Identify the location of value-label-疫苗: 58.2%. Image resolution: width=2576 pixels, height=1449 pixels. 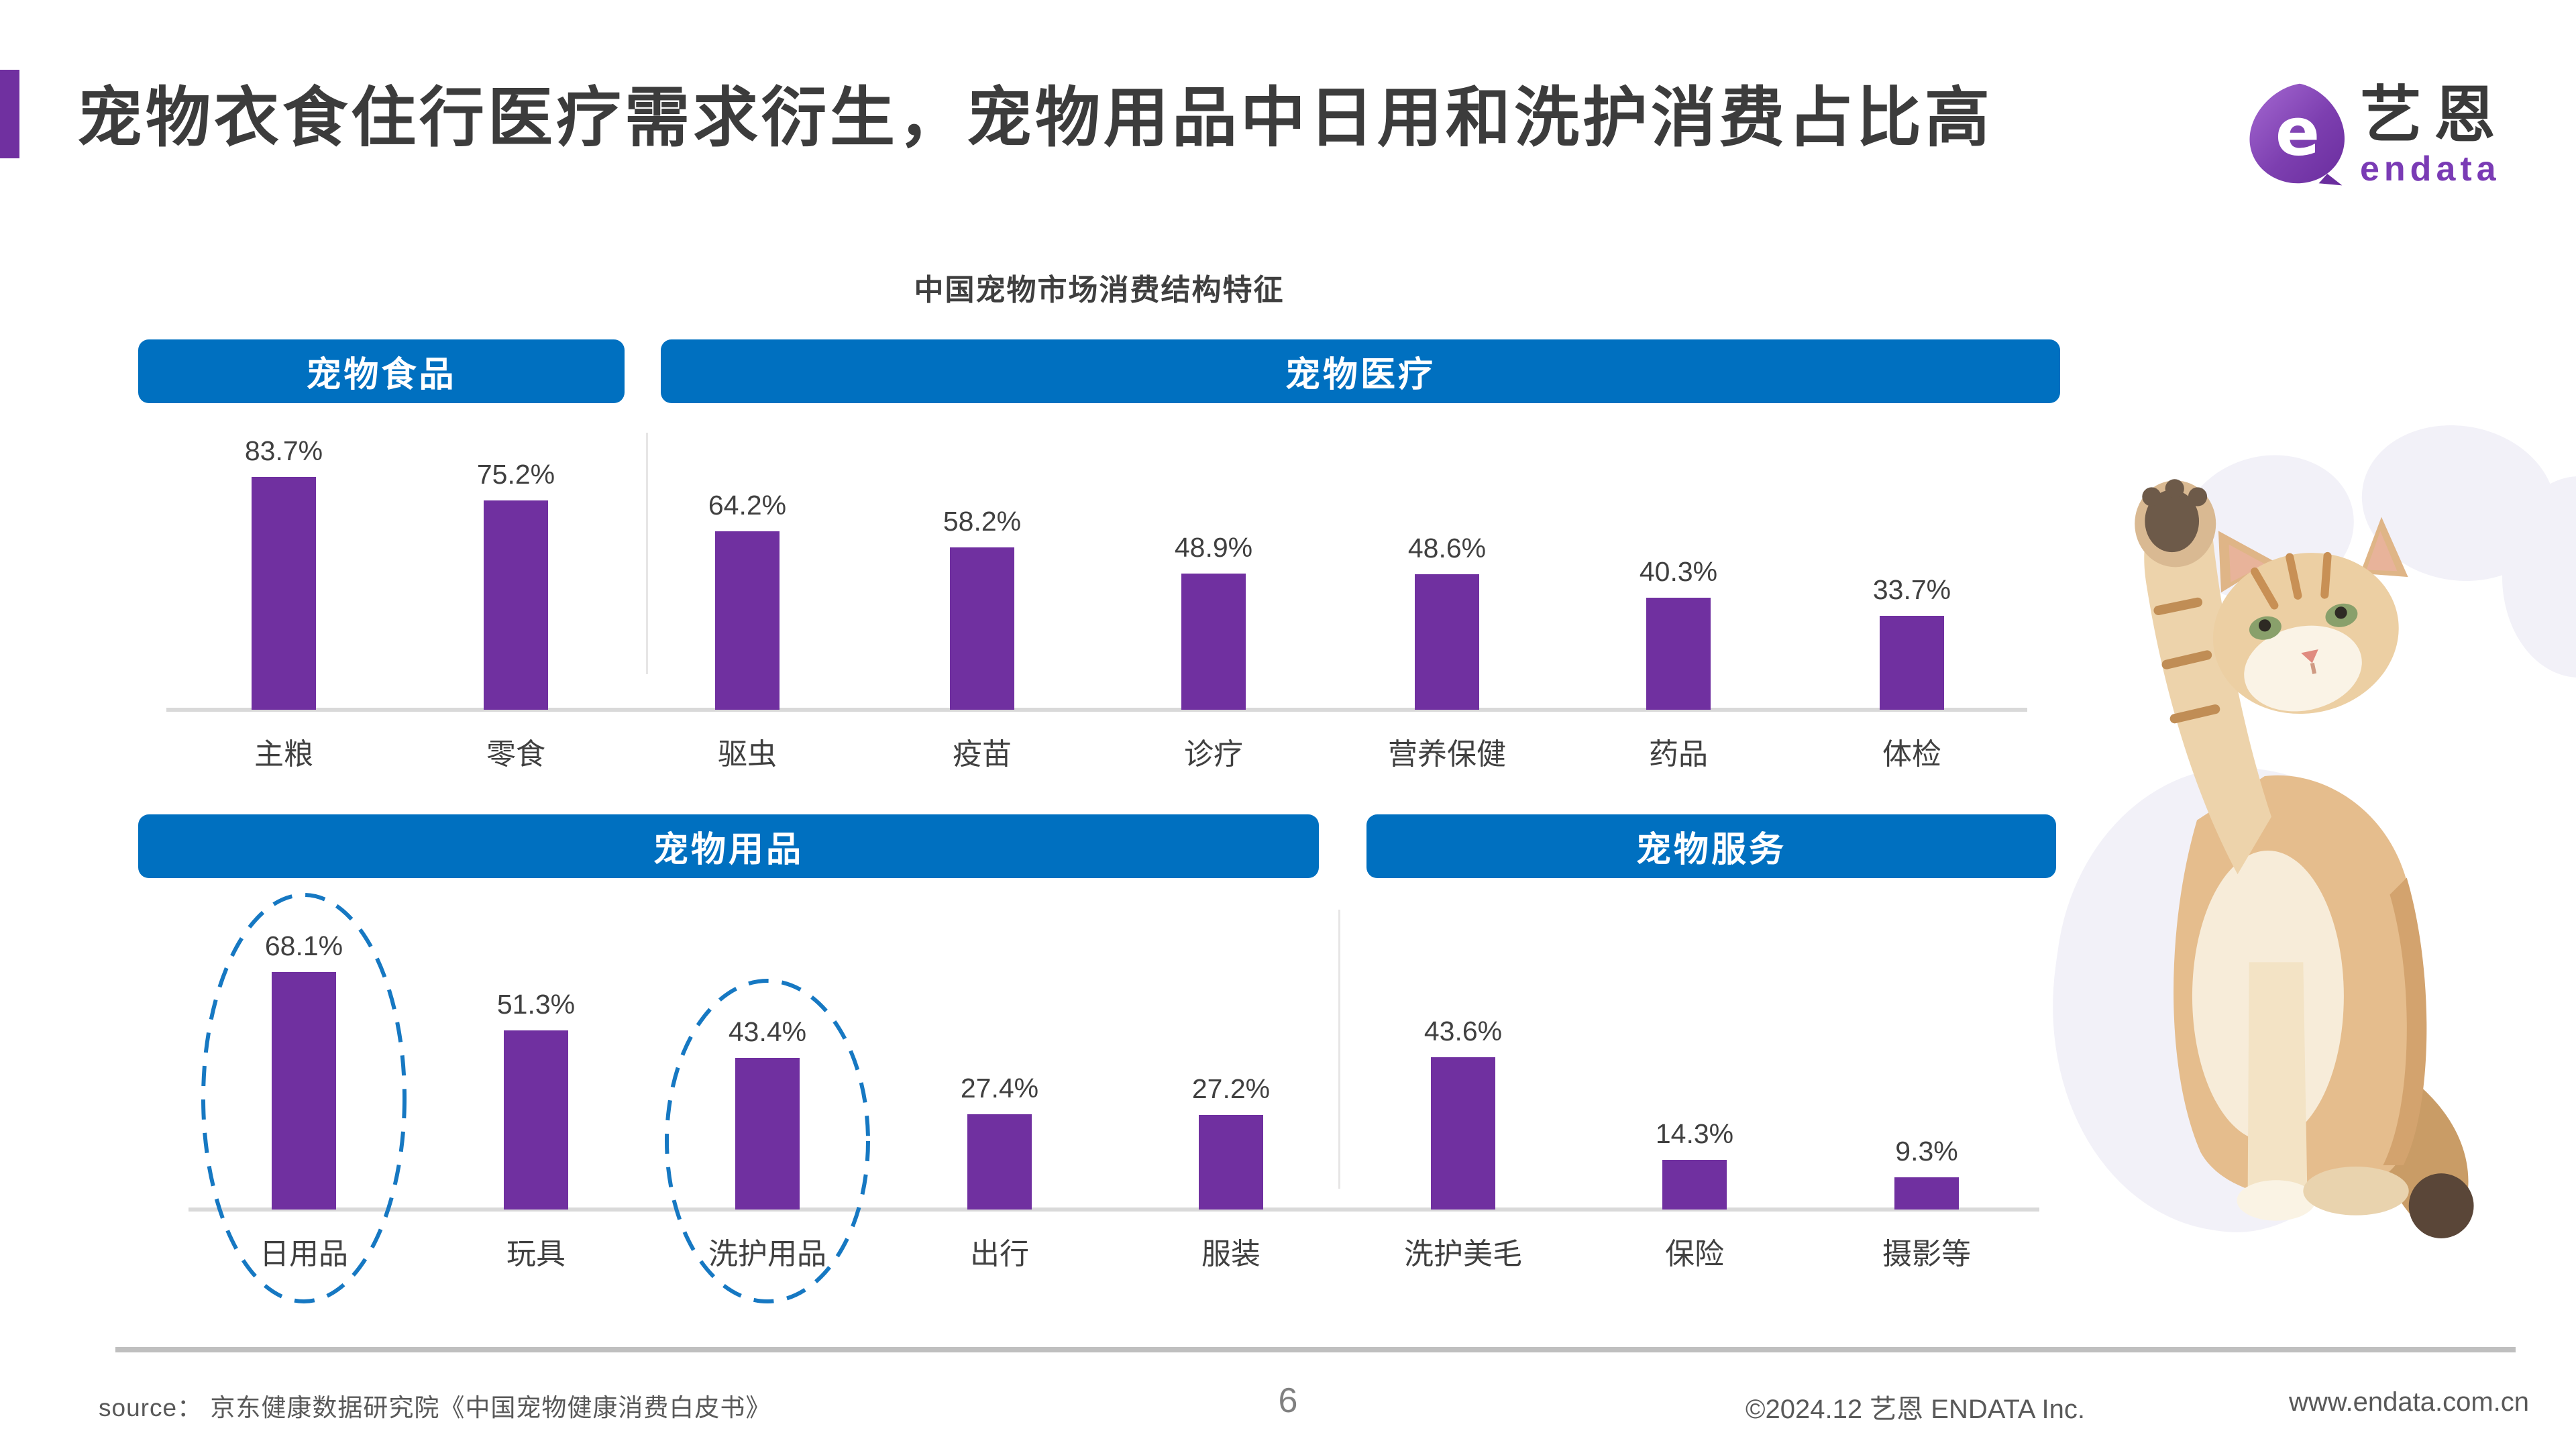
(982, 521).